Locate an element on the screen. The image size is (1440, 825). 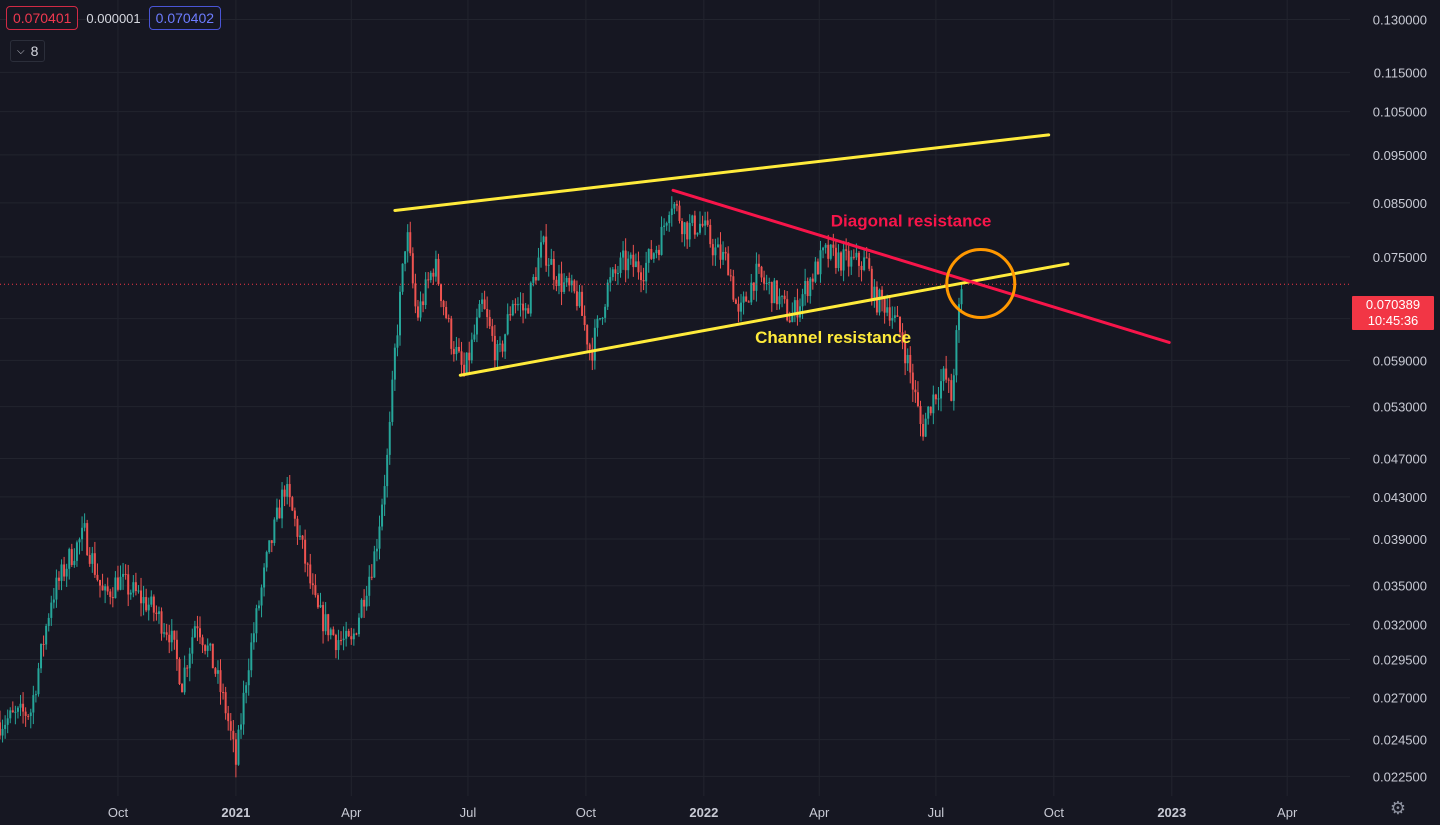
ask-button: 0.070402 is located at coordinates (185, 18).